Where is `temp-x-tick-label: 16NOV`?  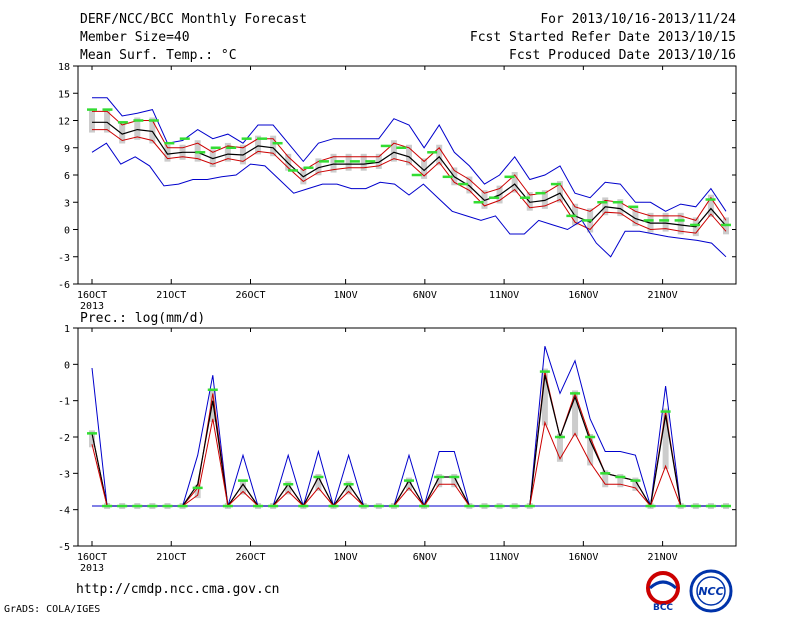
temp-x-tick-label: 16NOV is located at coordinates (583, 295).